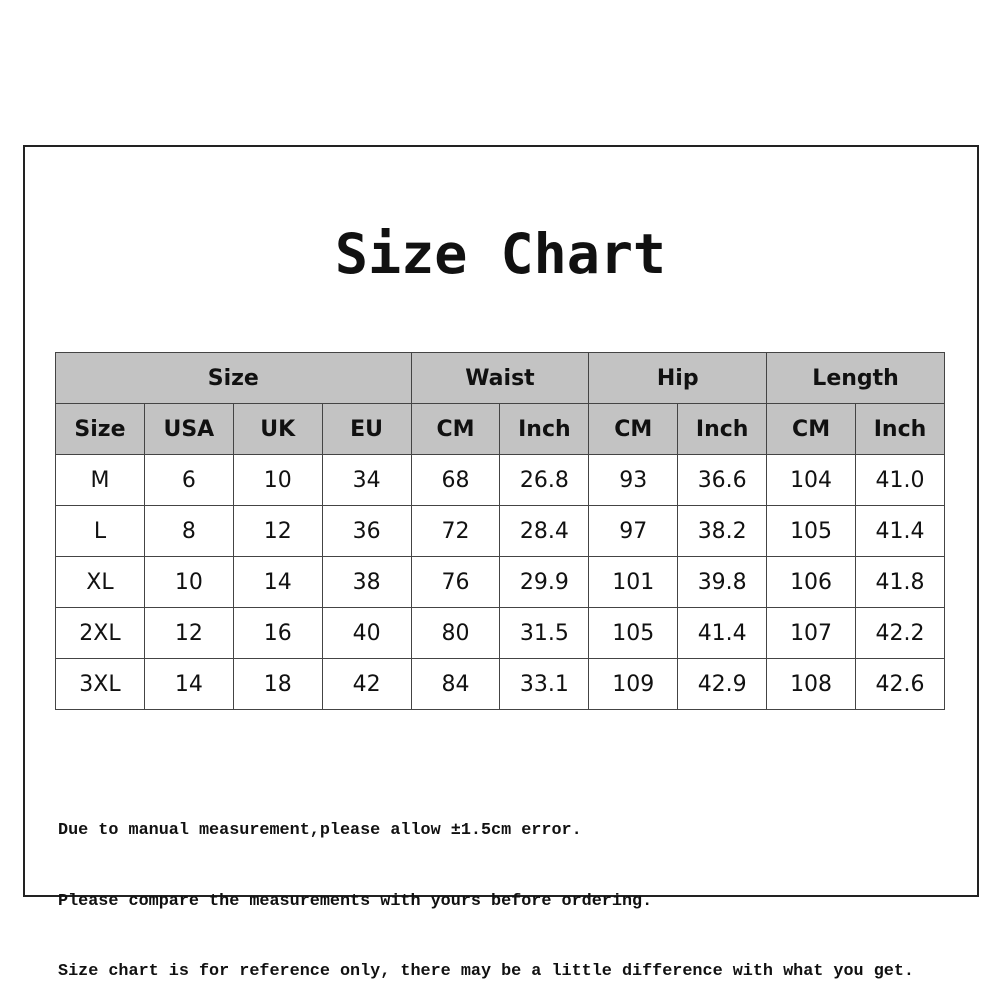 The image size is (1001, 1007). Describe the element at coordinates (544, 480) in the screenshot. I see `table-cell: 26.8` at that location.